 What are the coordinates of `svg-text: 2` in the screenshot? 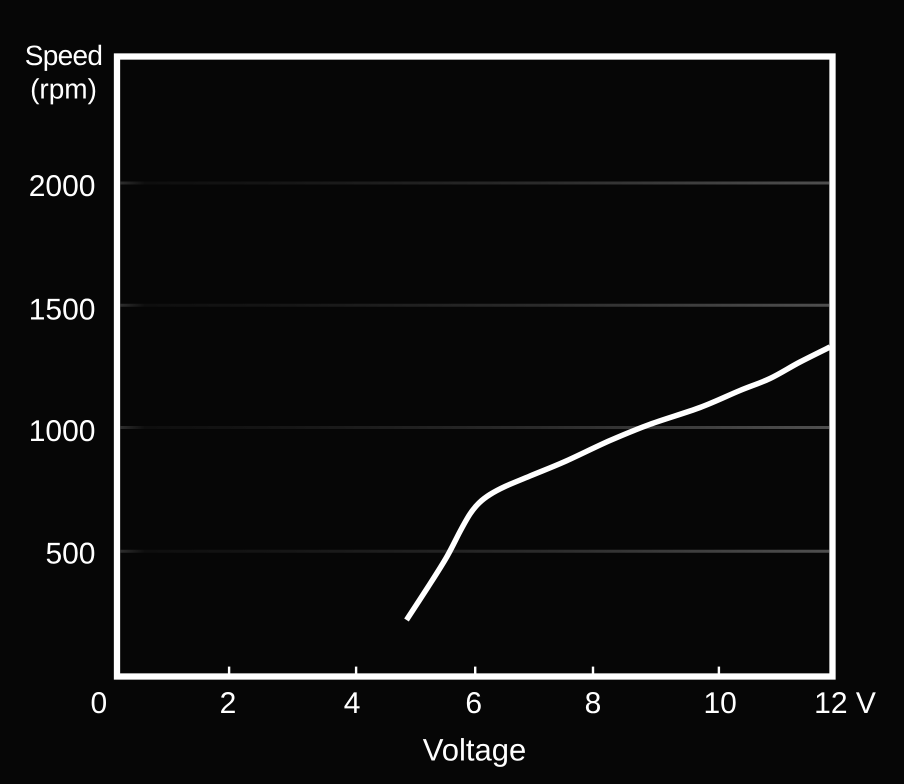 It's located at (228, 703).